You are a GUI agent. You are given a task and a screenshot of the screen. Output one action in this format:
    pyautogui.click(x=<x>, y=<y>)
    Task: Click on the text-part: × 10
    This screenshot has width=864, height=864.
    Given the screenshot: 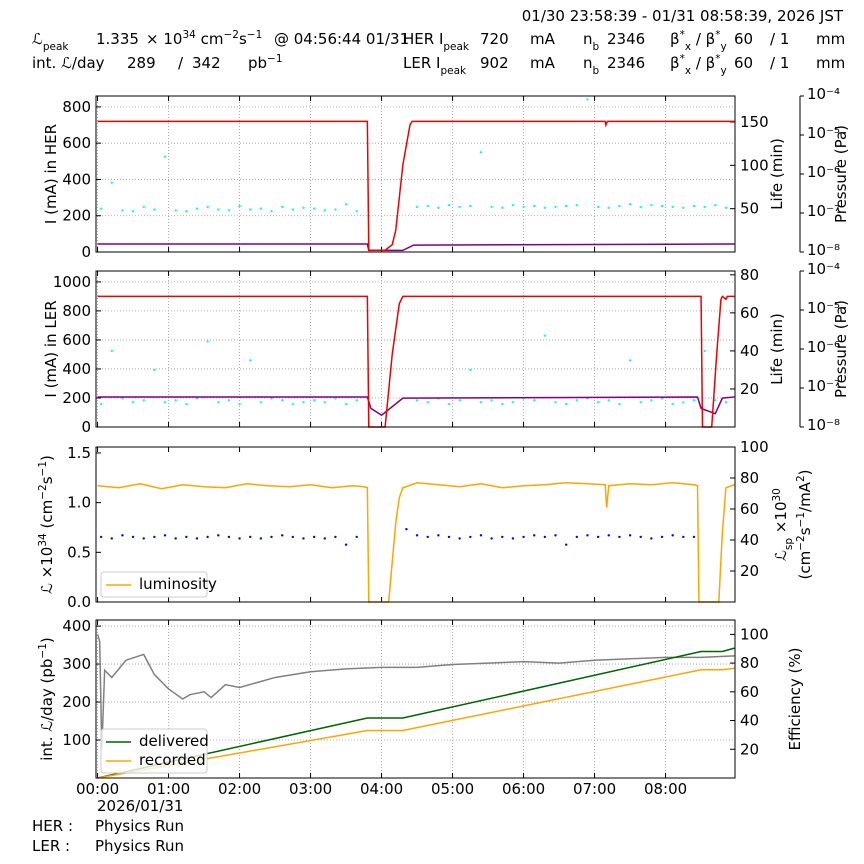 What is the action you would take?
    pyautogui.click(x=164, y=39)
    